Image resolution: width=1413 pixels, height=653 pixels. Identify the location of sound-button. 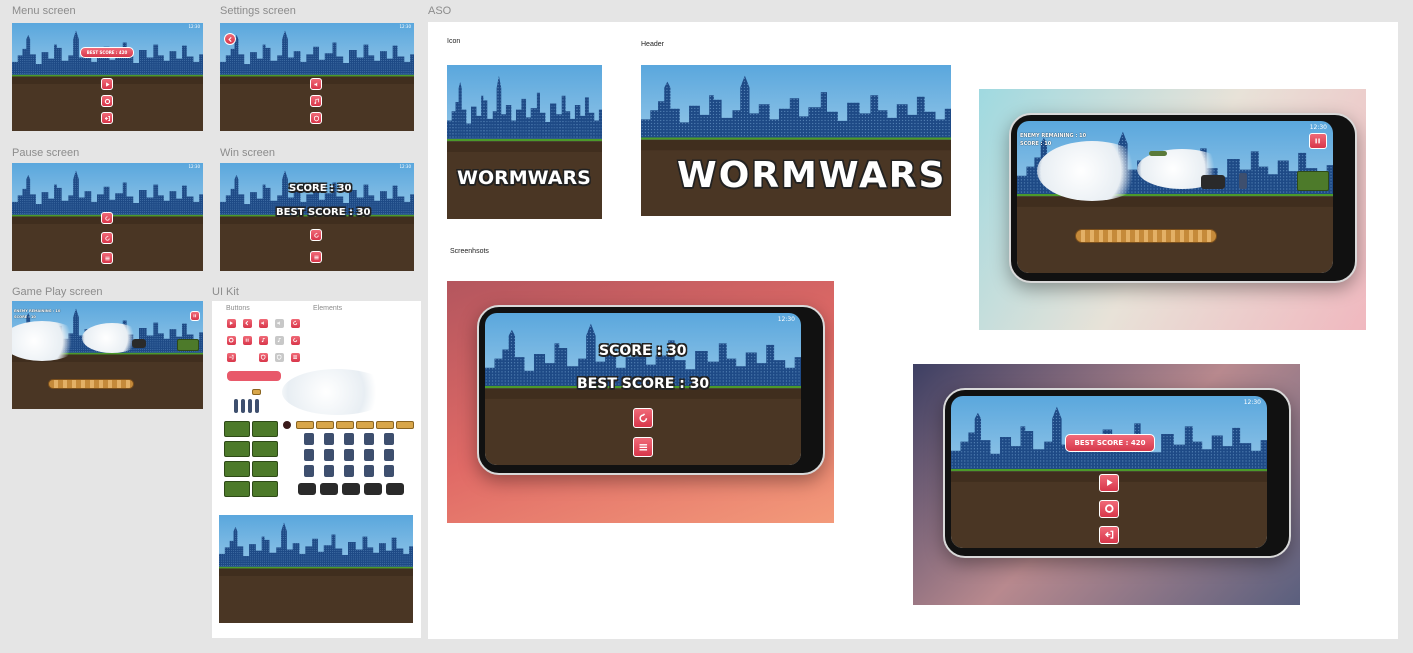
(316, 84).